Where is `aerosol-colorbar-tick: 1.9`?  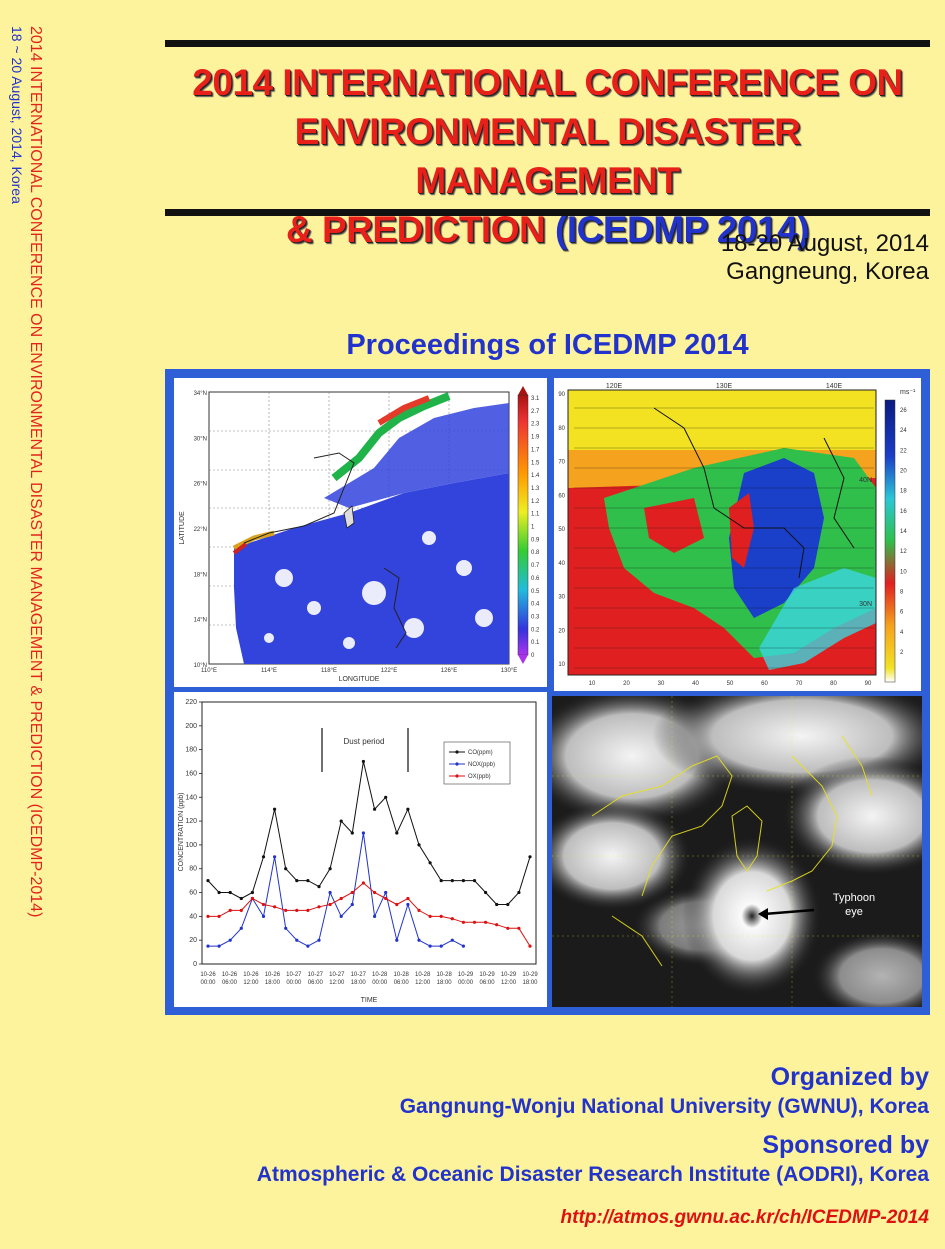
aerosol-colorbar-tick: 1.9 is located at coordinates (535, 438).